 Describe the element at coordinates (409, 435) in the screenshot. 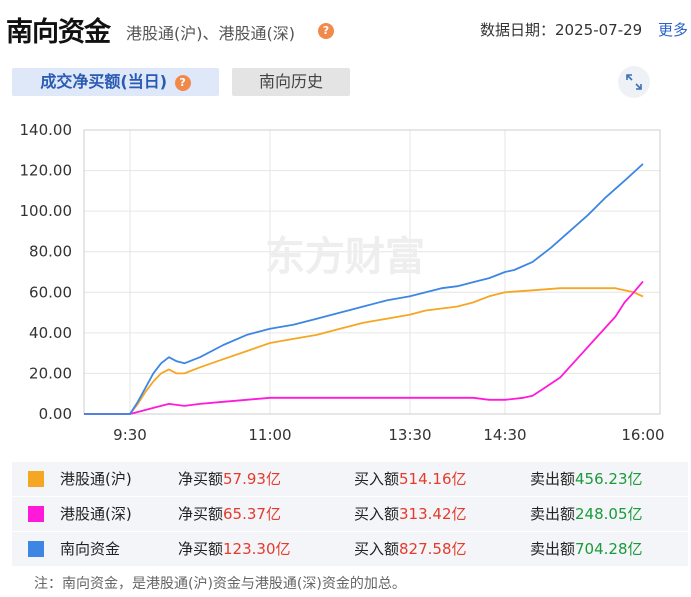

I see `x-tick-label: 13:30` at that location.